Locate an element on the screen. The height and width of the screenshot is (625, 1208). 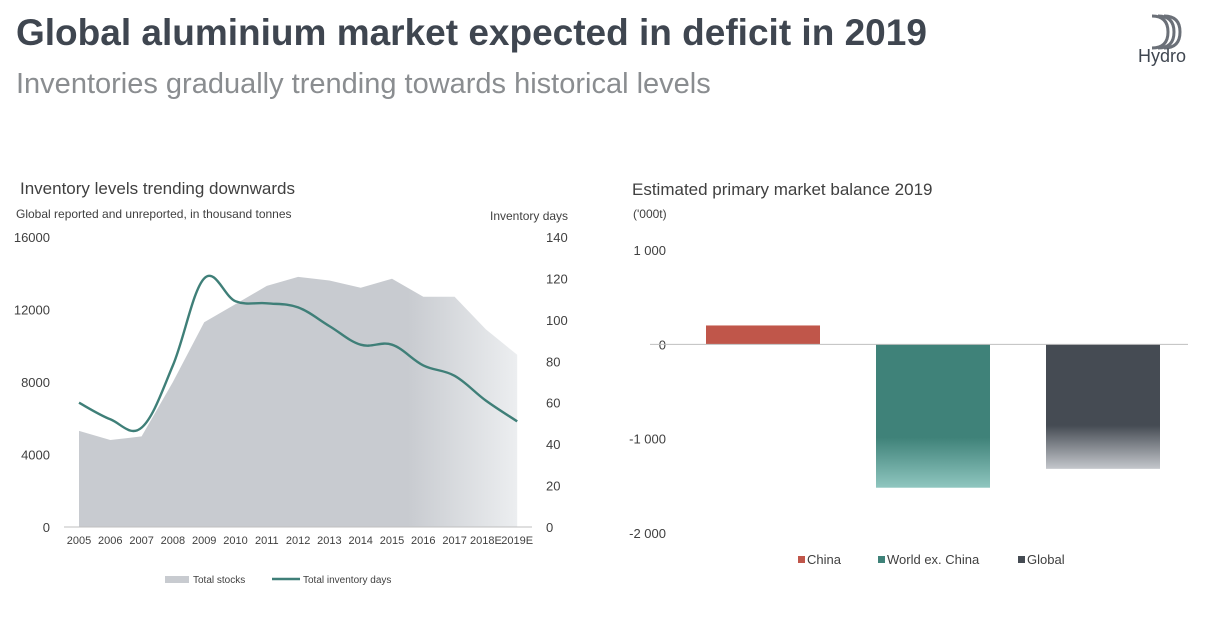
logo-text: Hydro is located at coordinates (1162, 56).